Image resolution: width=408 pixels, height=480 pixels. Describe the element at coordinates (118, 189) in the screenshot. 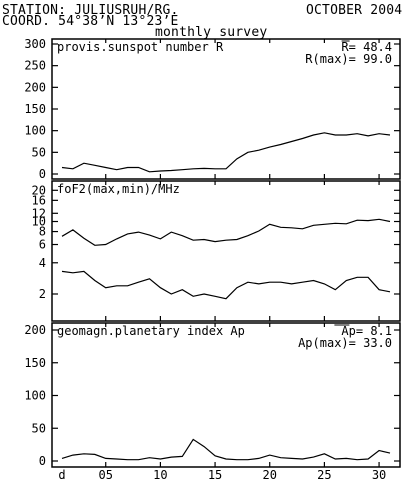

I see `panel-title: foF2(max,min)/MHz` at that location.